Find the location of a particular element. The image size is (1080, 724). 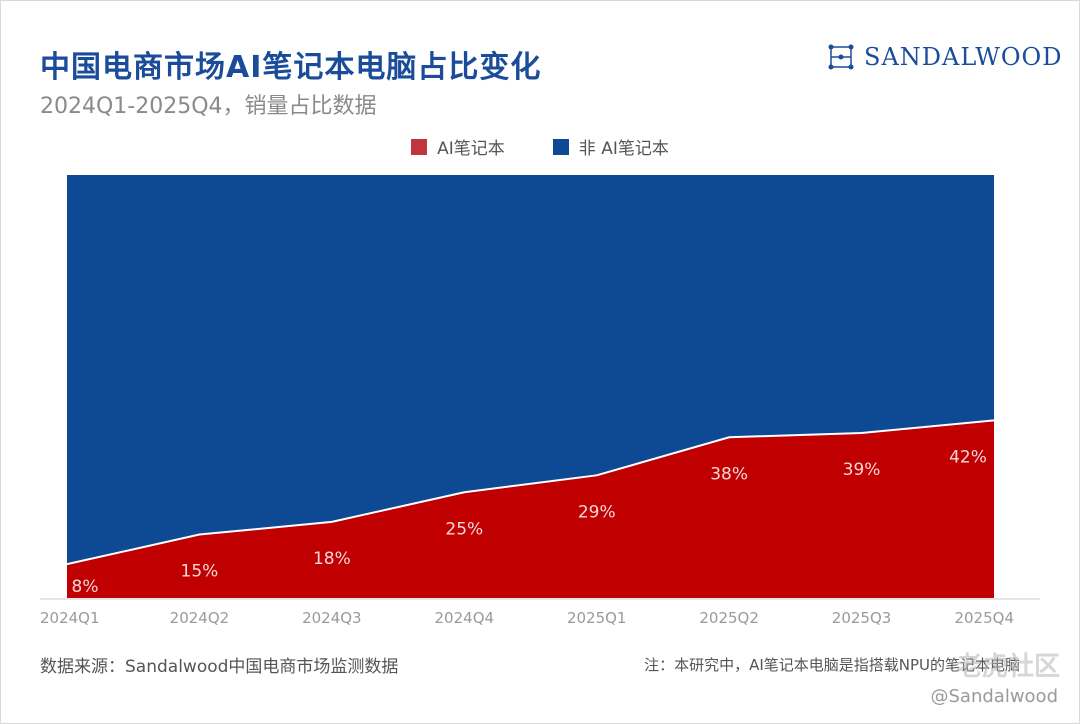

author-handle: @Sandalwood is located at coordinates (994, 696).